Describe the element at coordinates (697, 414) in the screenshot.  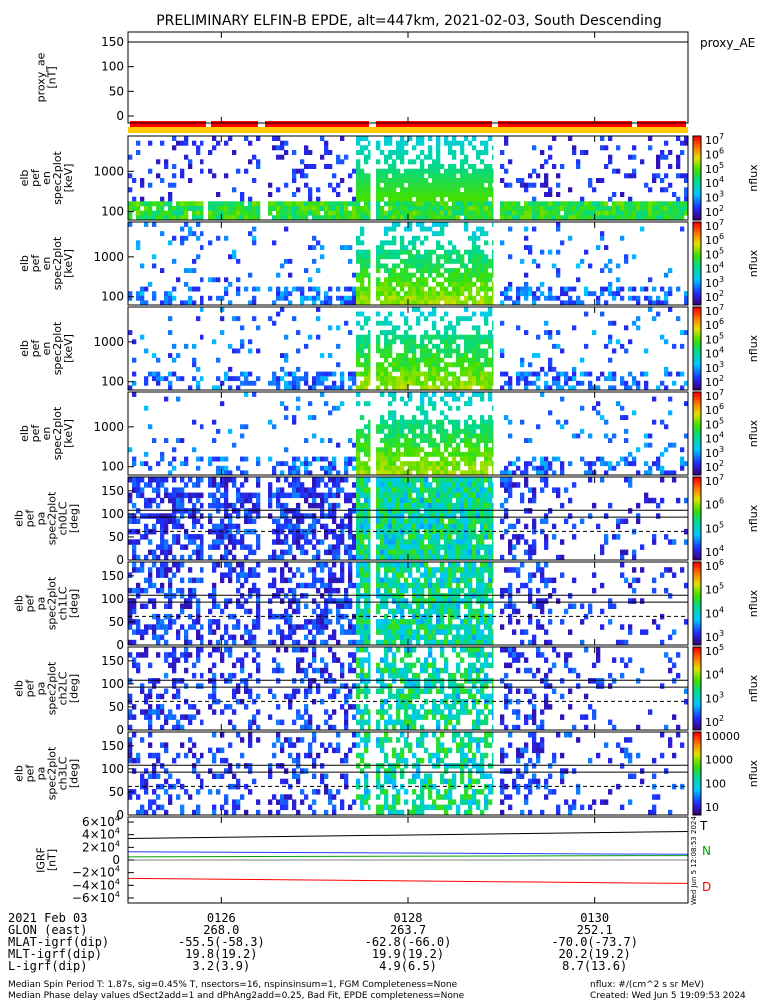
I see `energy-4-colorbar-step` at that location.